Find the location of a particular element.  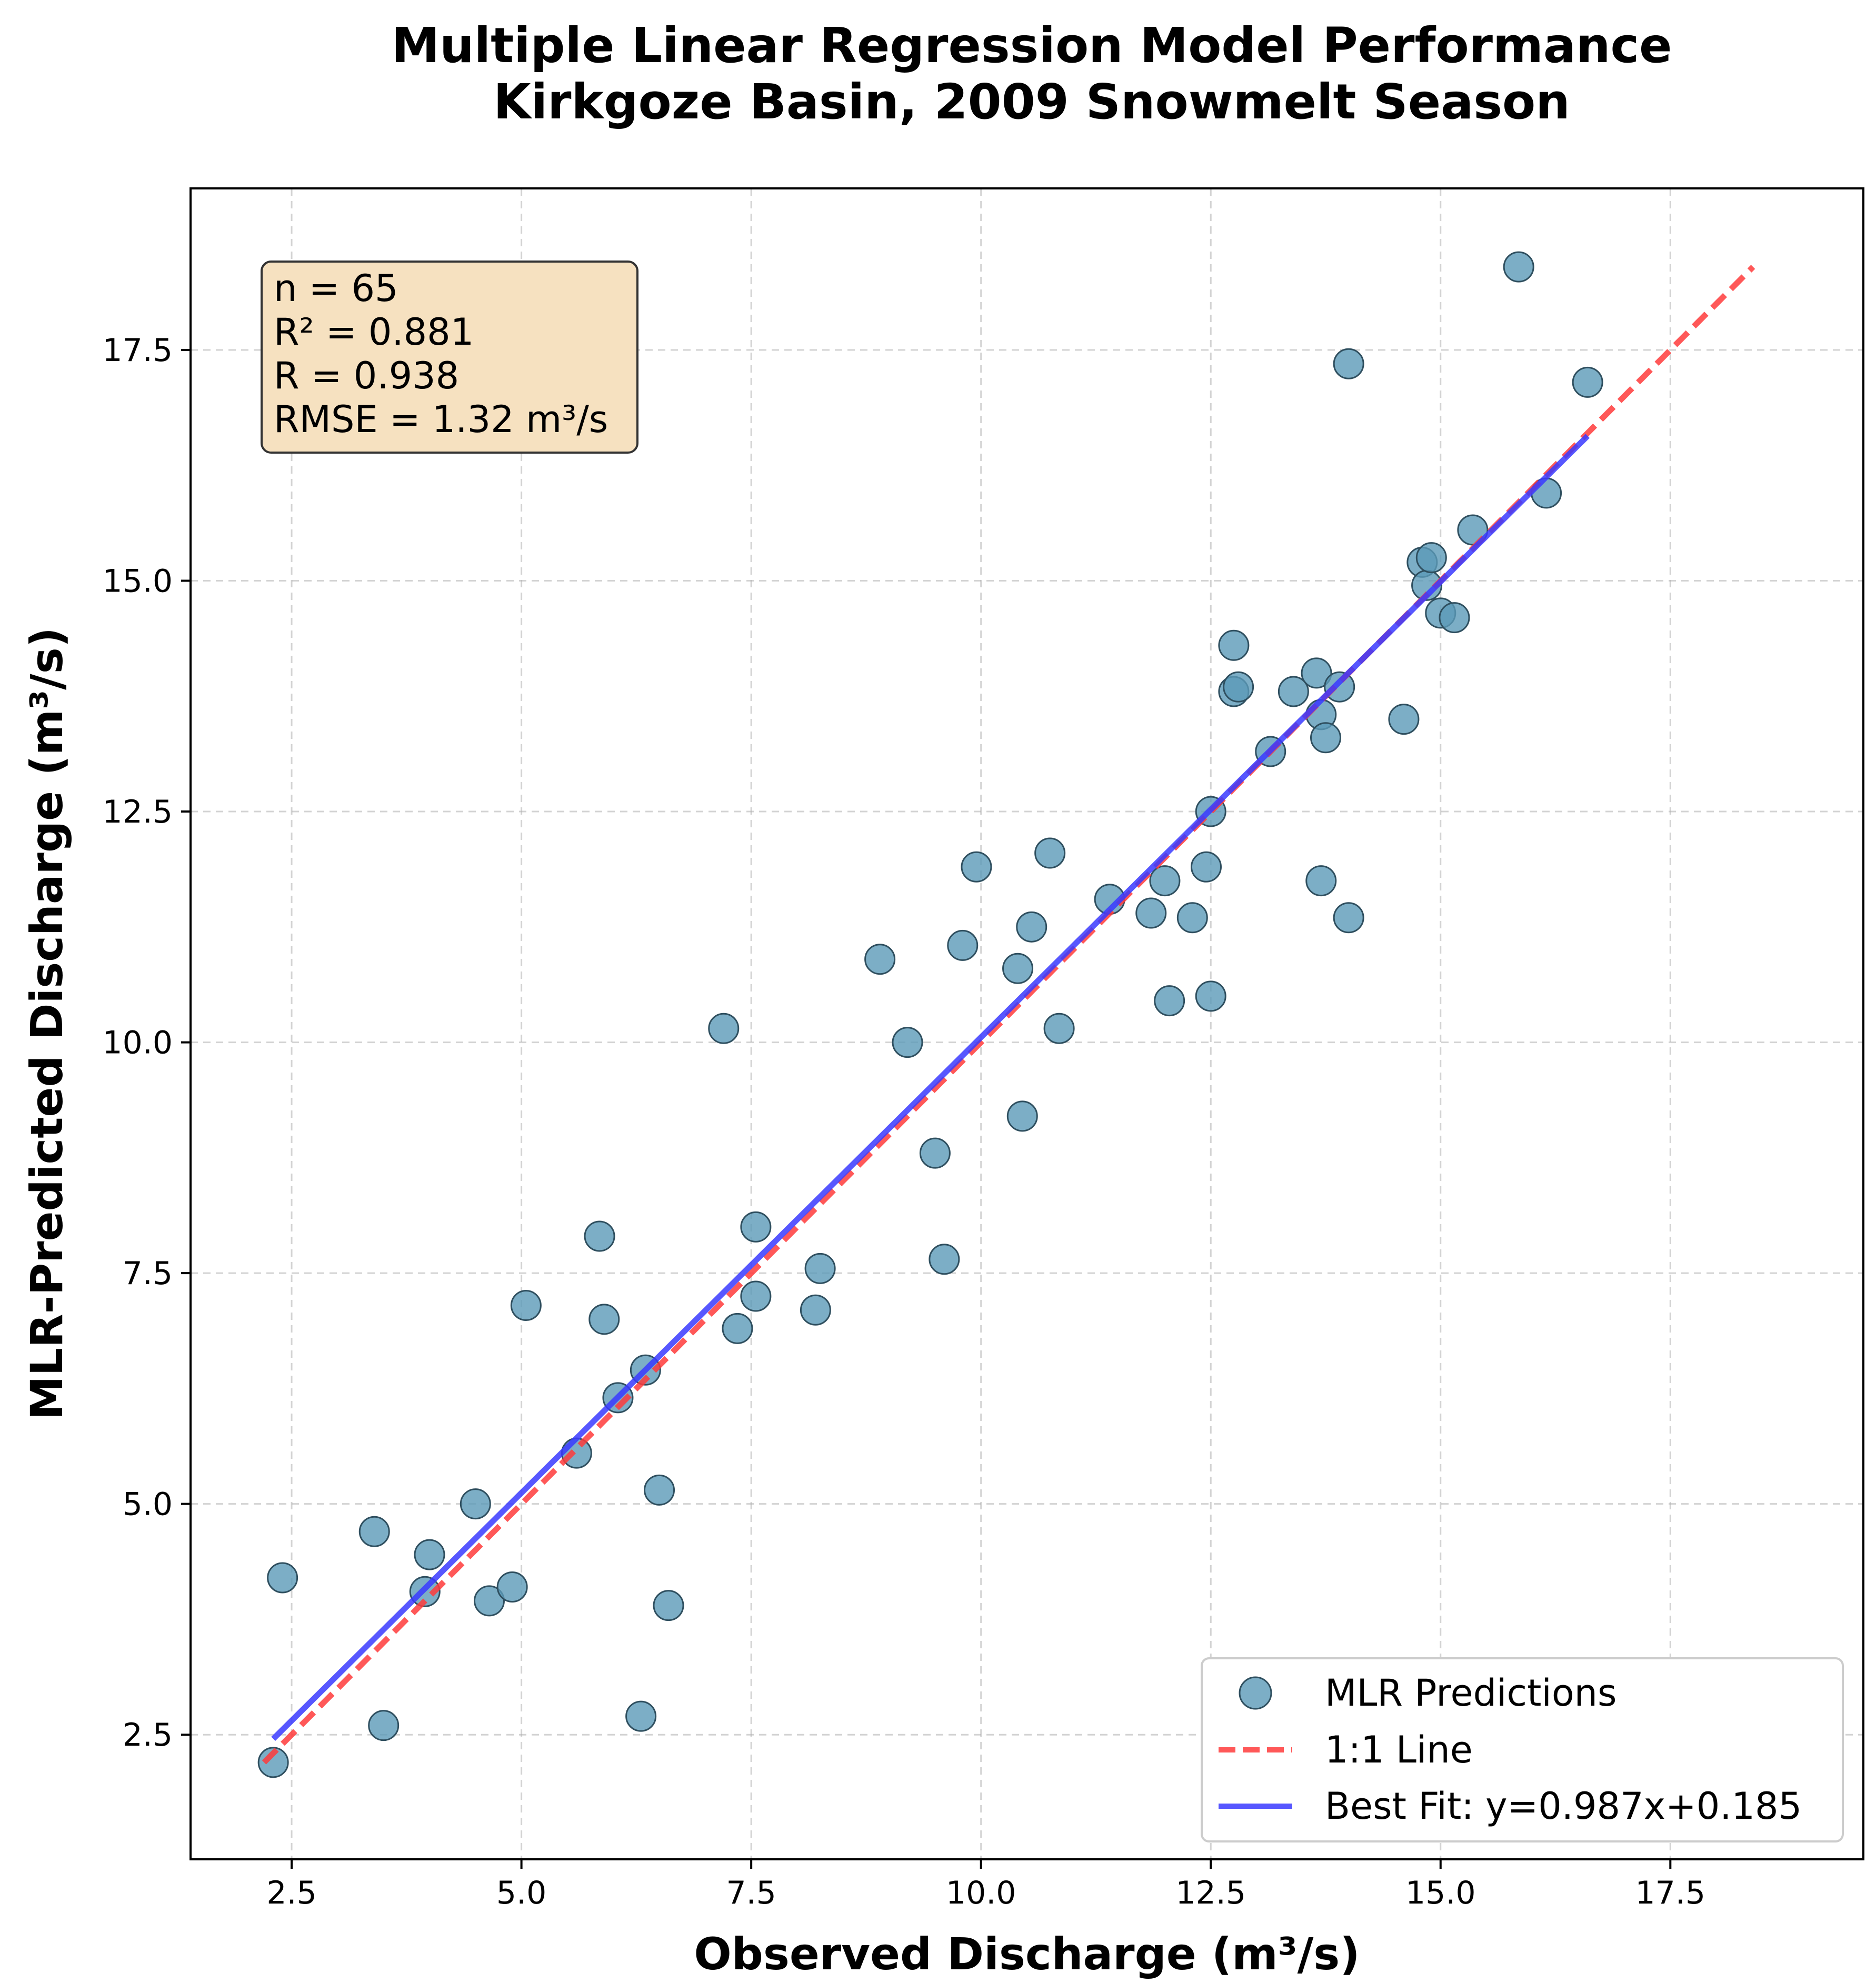

legend-marker-predictions is located at coordinates (1256, 1693).